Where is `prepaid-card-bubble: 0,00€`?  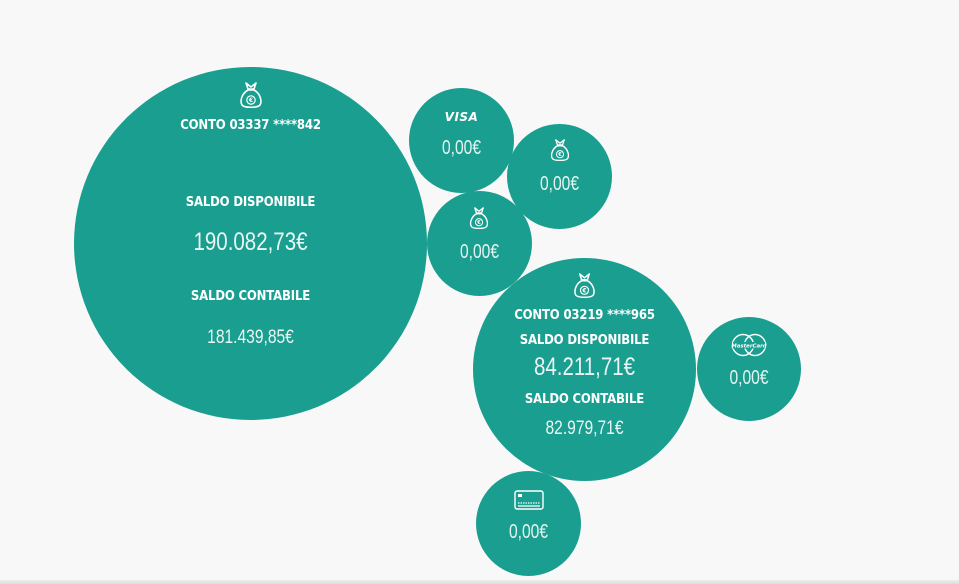 prepaid-card-bubble: 0,00€ is located at coordinates (528, 523).